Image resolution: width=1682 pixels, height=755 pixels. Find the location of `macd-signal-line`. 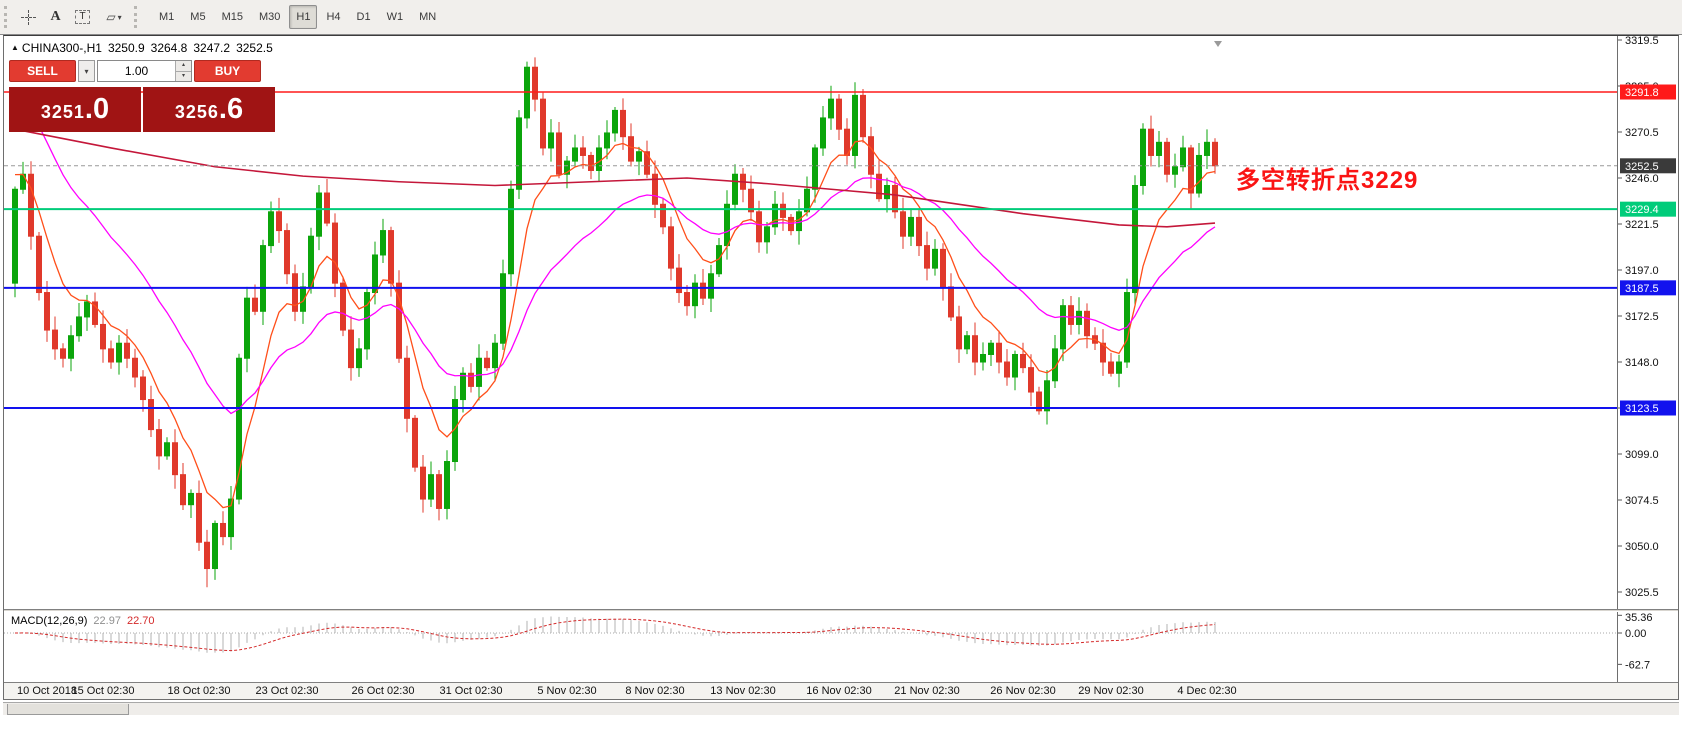

macd-signal-line is located at coordinates (615, 635).